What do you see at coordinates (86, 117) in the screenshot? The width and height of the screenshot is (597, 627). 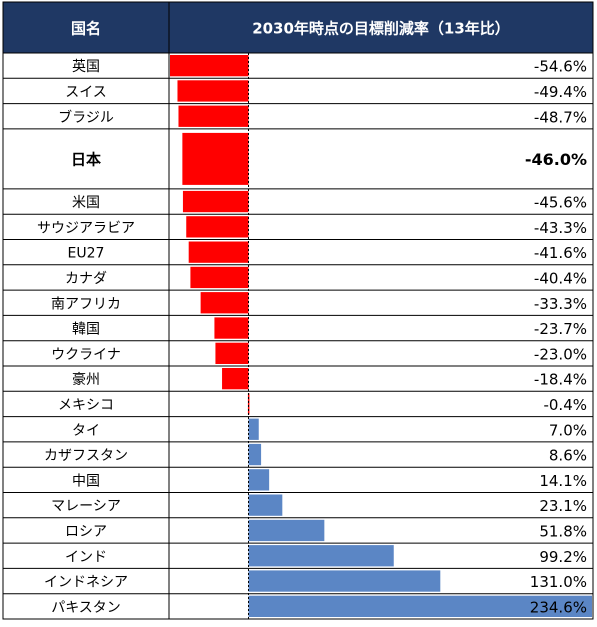 I see `country-label-3: ブラジル` at bounding box center [86, 117].